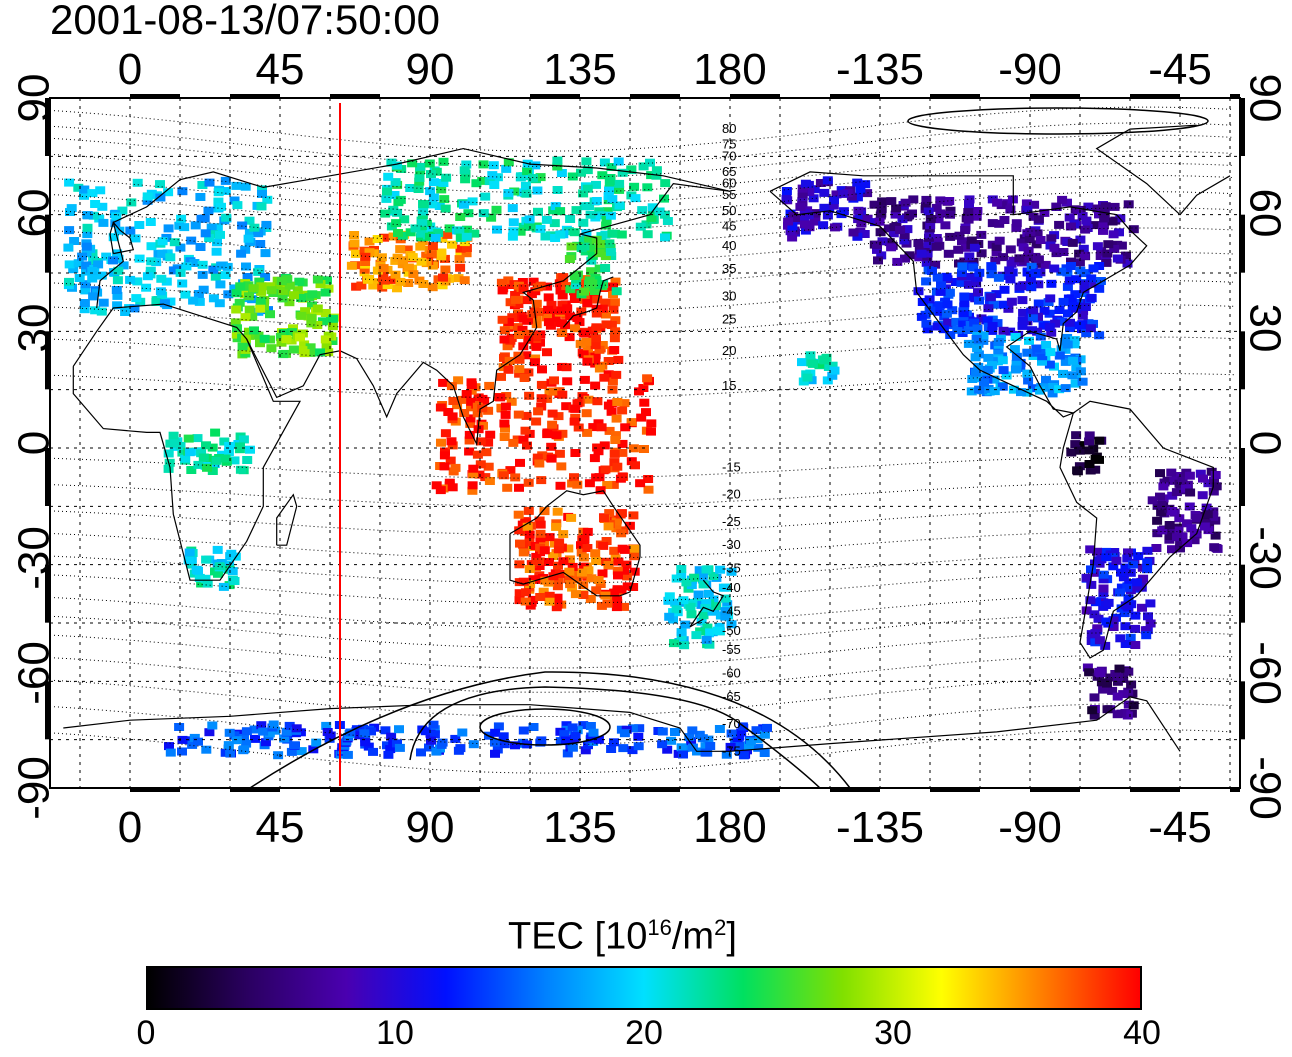 The height and width of the screenshot is (1057, 1292). What do you see at coordinates (1265, 328) in the screenshot?
I see `right-latitude-label: 30` at bounding box center [1265, 328].